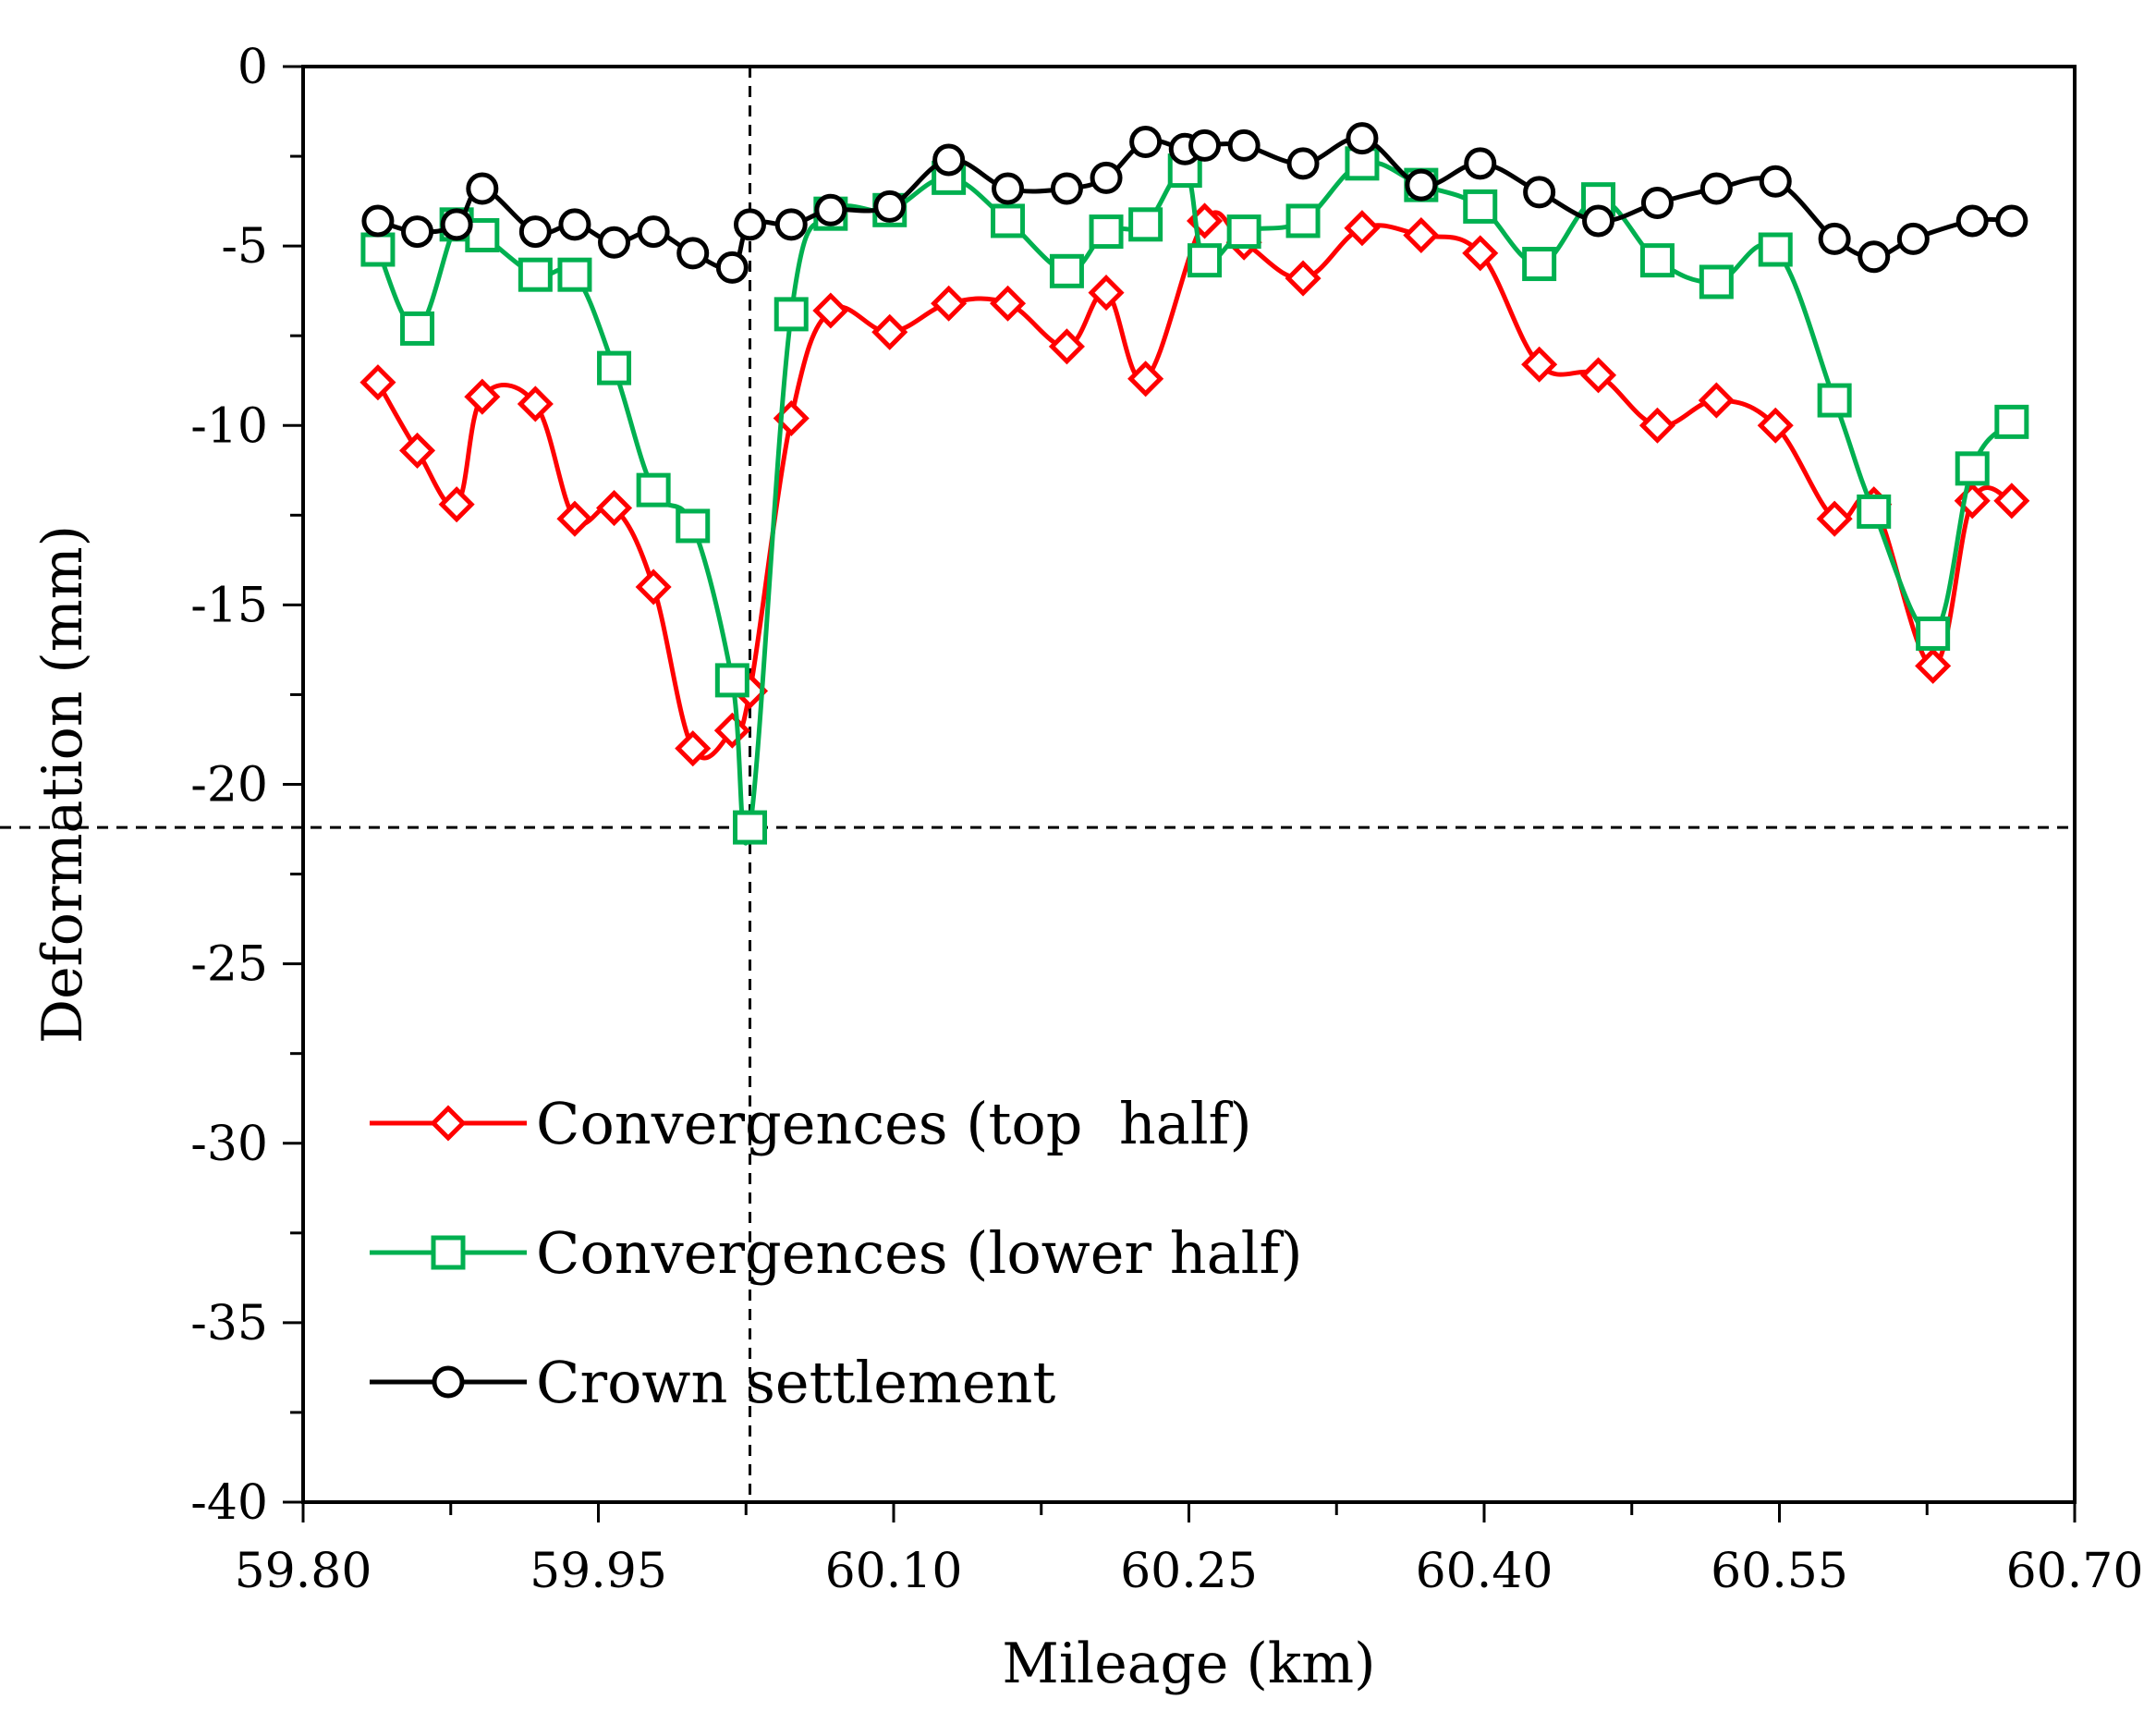 Image resolution: width=2156 pixels, height=1724 pixels. Describe the element at coordinates (894, 1571) in the screenshot. I see `x-tick-label: 60.10` at that location.